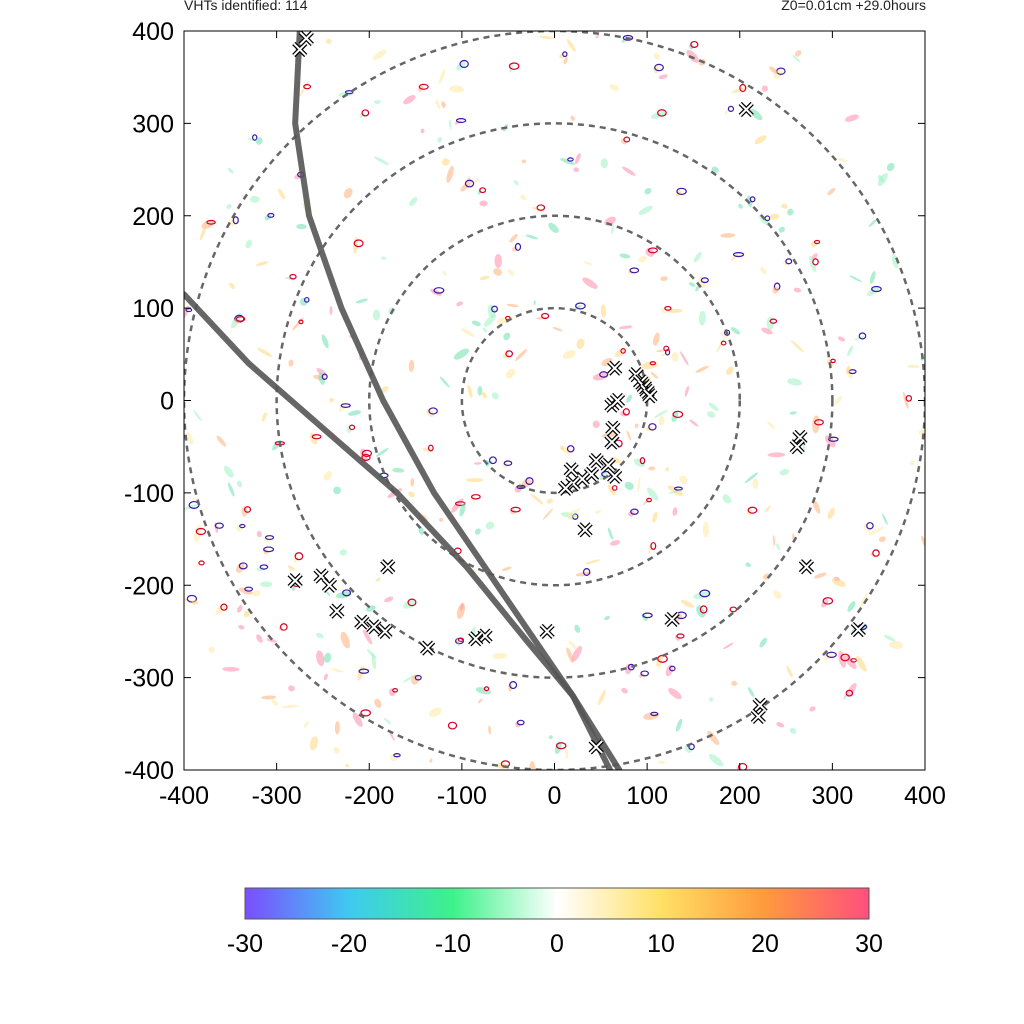 The width and height of the screenshot is (1024, 1024). I want to click on x-tick-label: 0, so click(555, 796).